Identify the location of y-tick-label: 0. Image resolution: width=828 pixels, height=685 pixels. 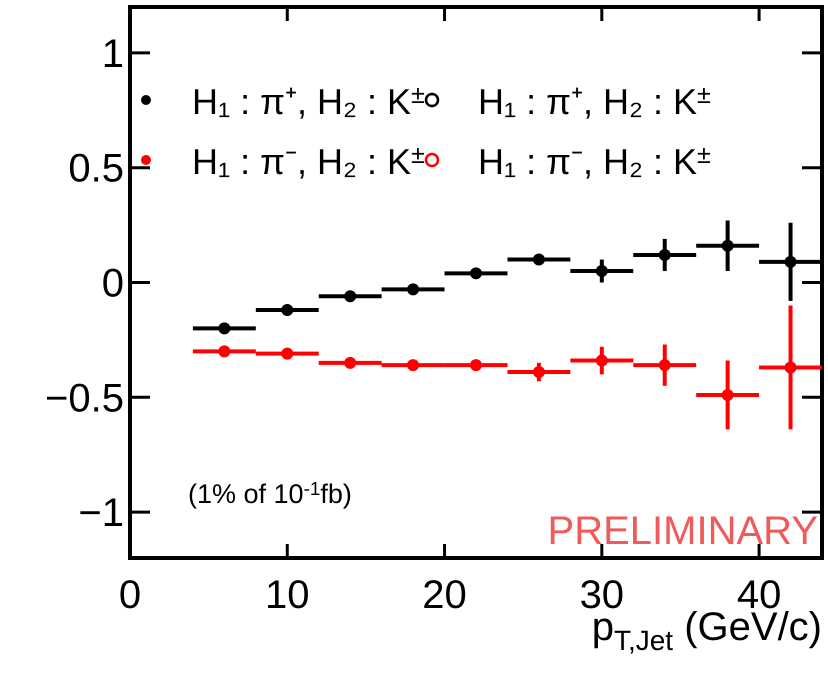
(113, 284).